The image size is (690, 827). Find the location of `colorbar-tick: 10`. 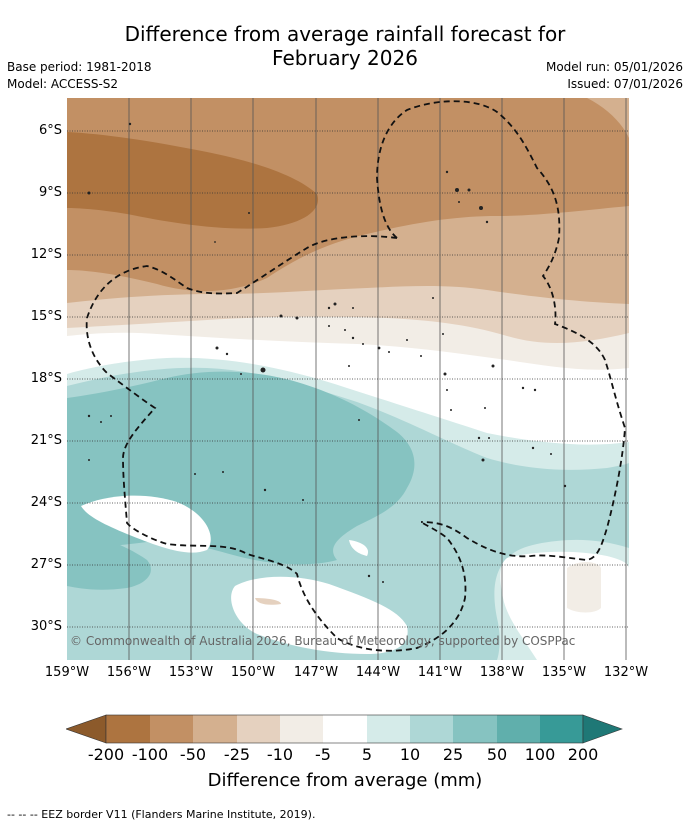

colorbar-tick: 10 is located at coordinates (410, 754).